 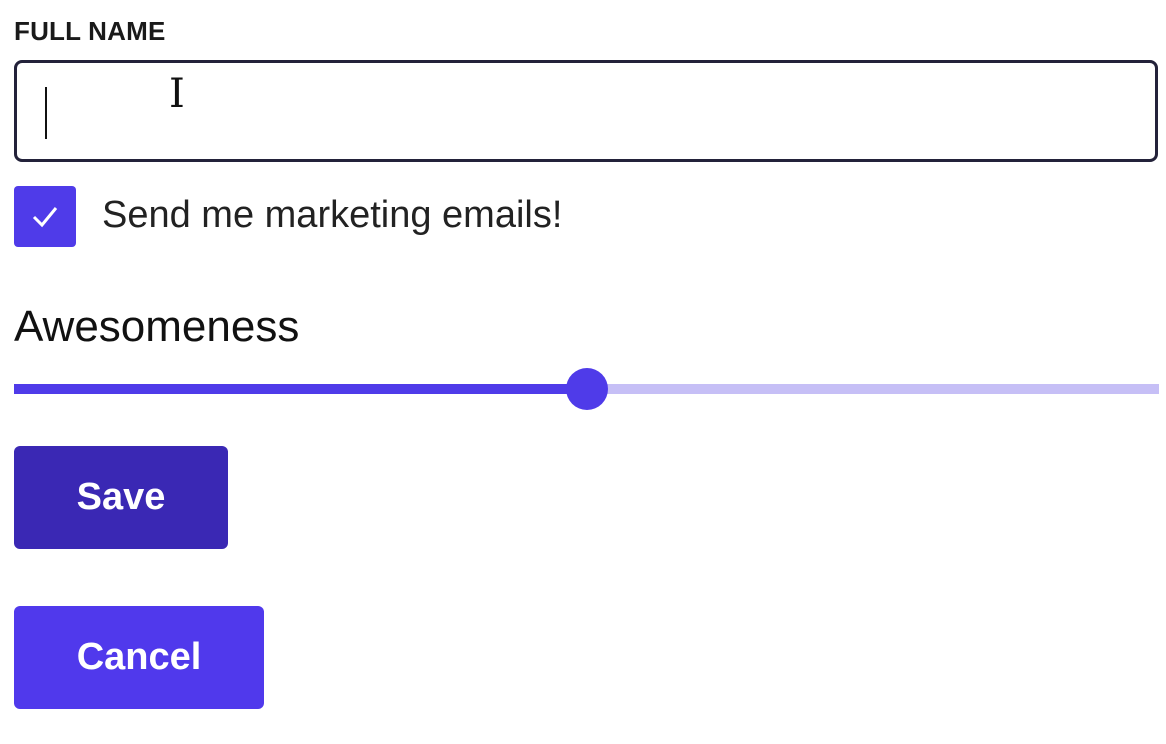 What do you see at coordinates (139, 657) in the screenshot?
I see `cancel-button: Cancel` at bounding box center [139, 657].